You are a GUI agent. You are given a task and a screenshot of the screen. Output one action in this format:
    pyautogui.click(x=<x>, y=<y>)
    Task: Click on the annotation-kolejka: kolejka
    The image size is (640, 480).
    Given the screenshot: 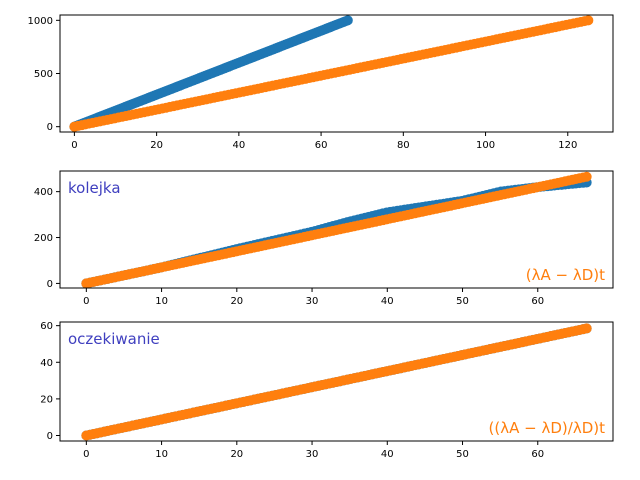 What is the action you would take?
    pyautogui.click(x=94, y=188)
    